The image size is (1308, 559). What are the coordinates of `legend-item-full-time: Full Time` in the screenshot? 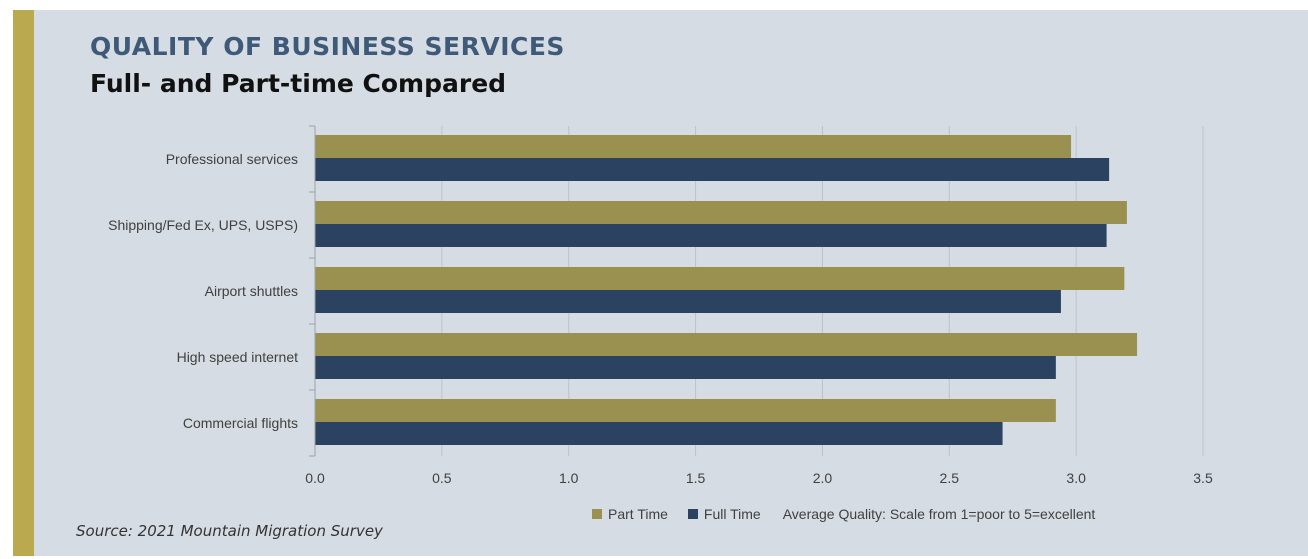 It's located at (724, 514).